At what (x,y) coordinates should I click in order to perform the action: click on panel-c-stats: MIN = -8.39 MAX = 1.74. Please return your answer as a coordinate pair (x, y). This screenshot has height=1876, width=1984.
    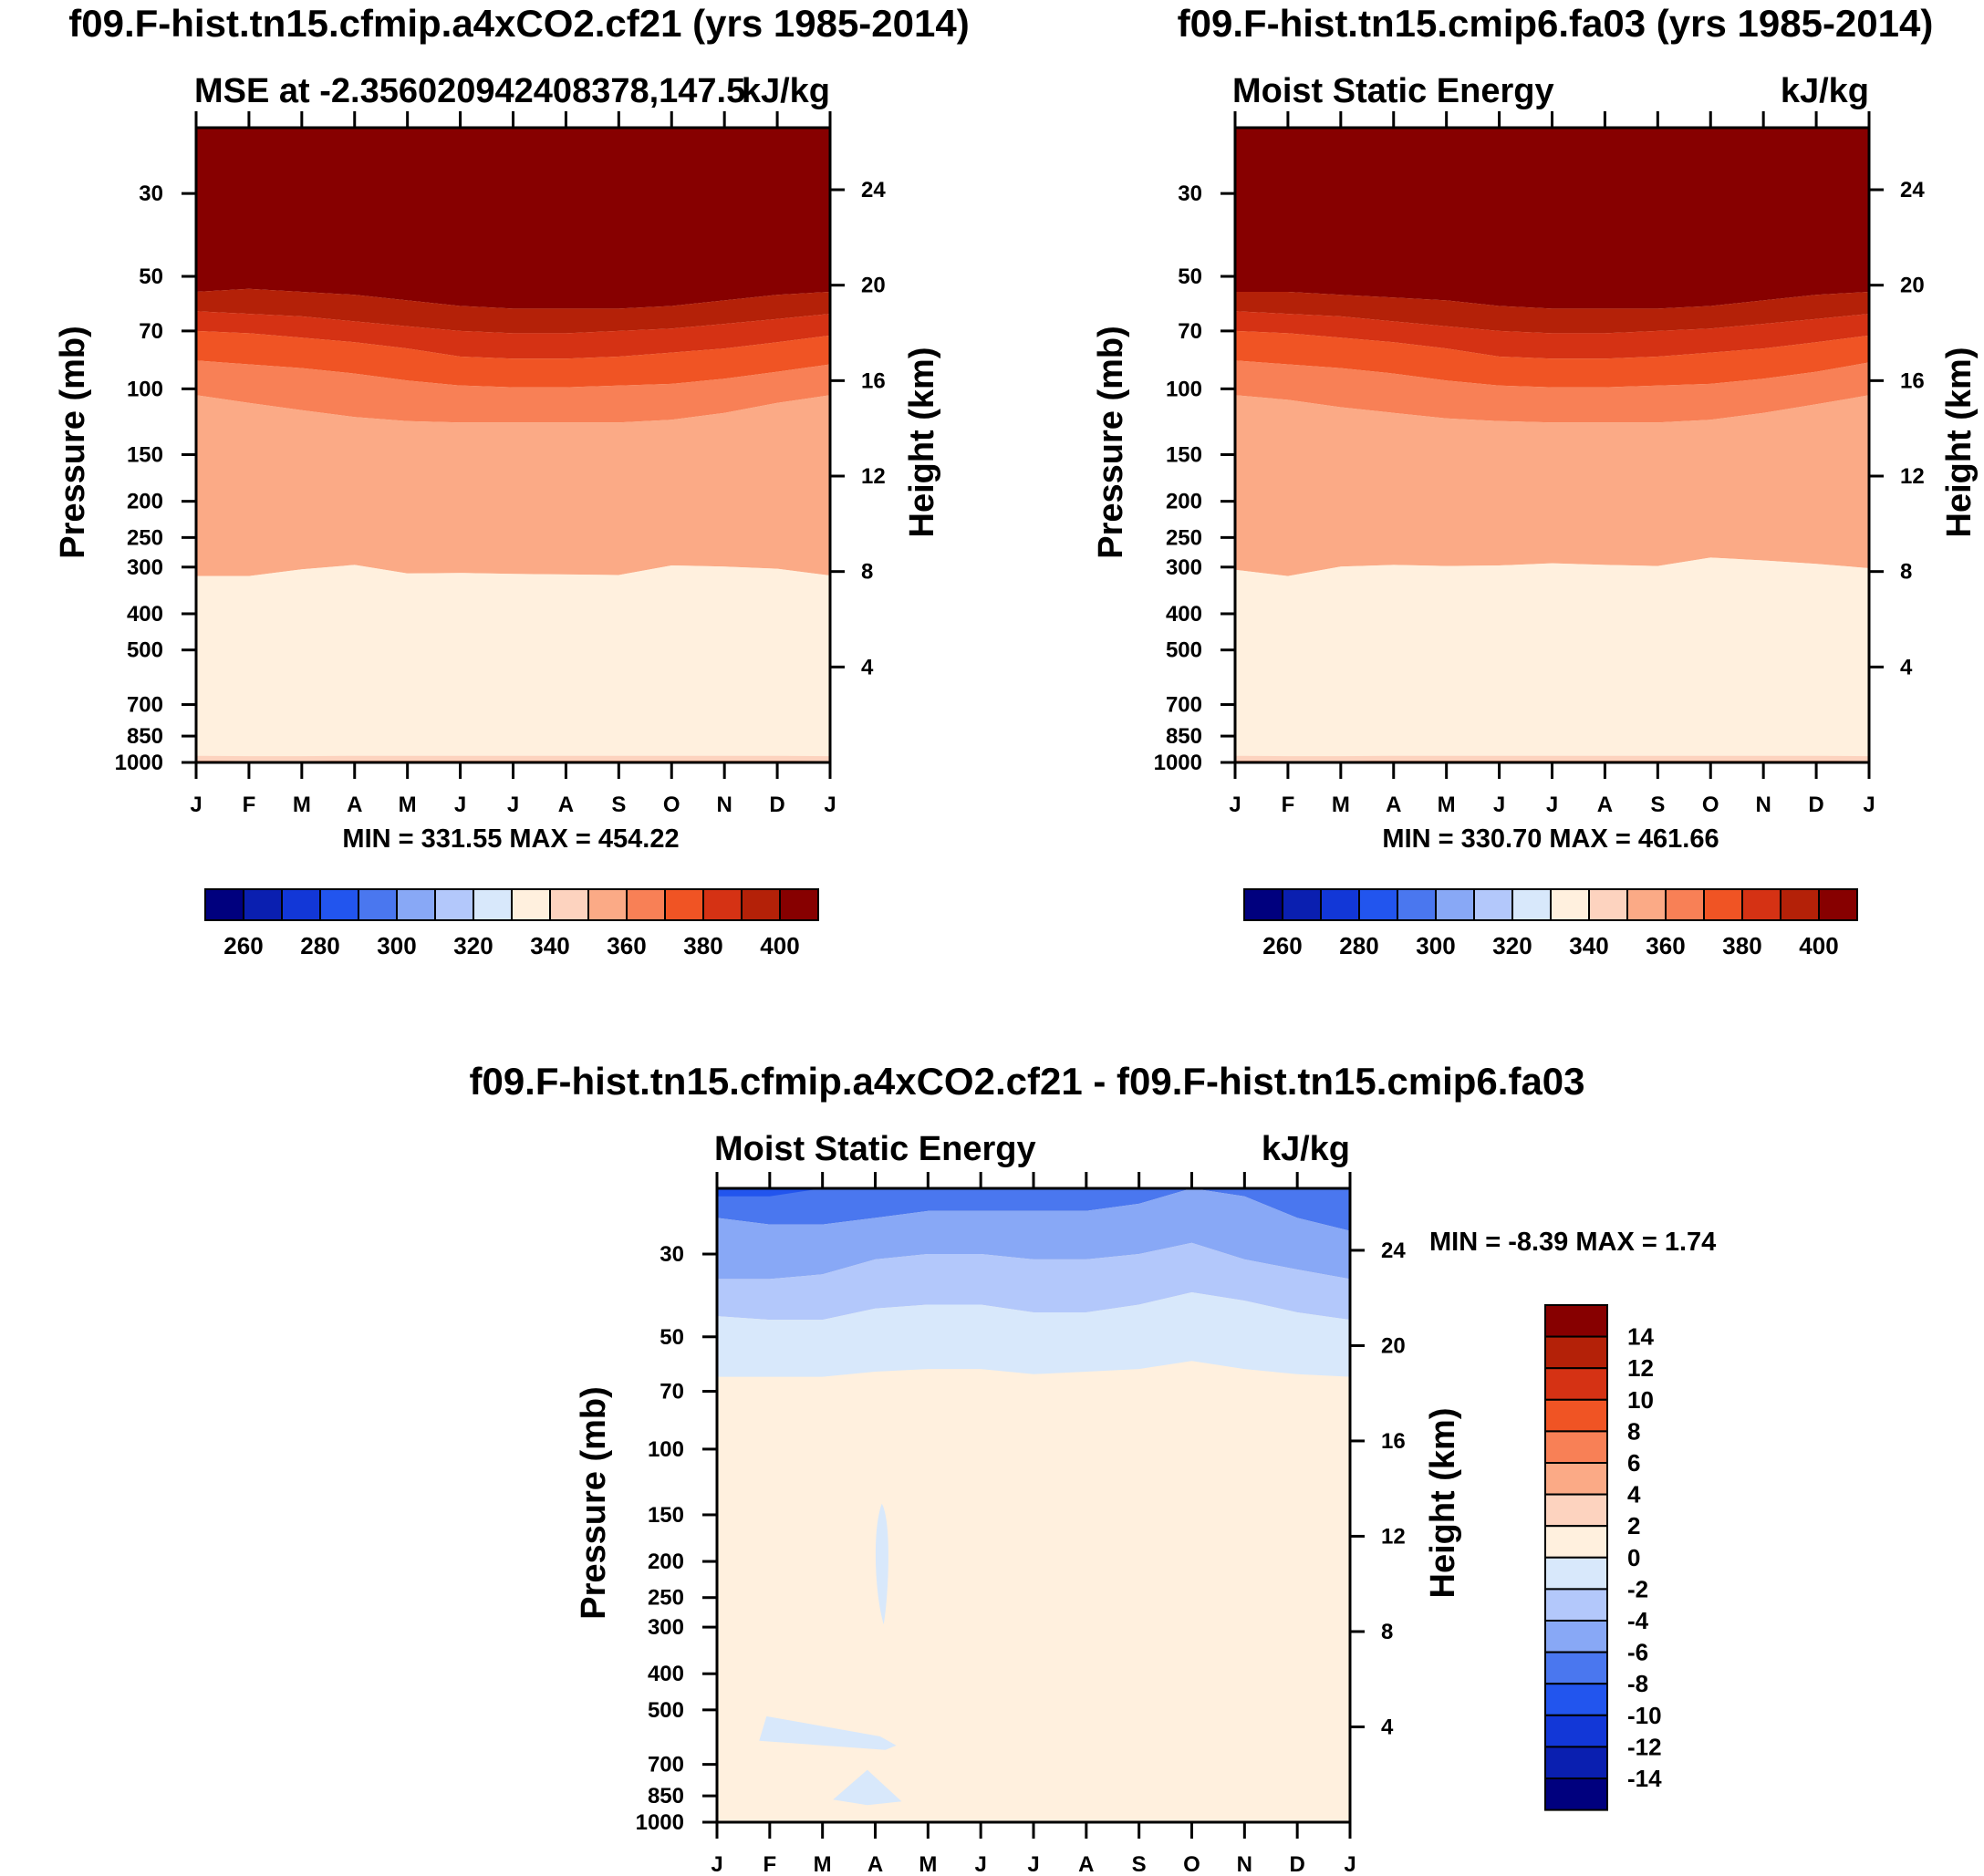
    Looking at the image, I should click on (1572, 1242).